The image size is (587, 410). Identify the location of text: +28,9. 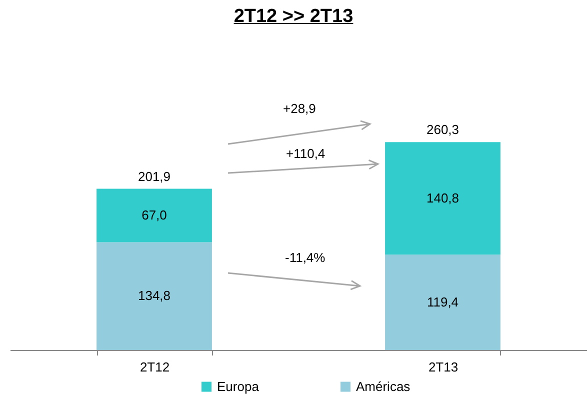
(299, 108).